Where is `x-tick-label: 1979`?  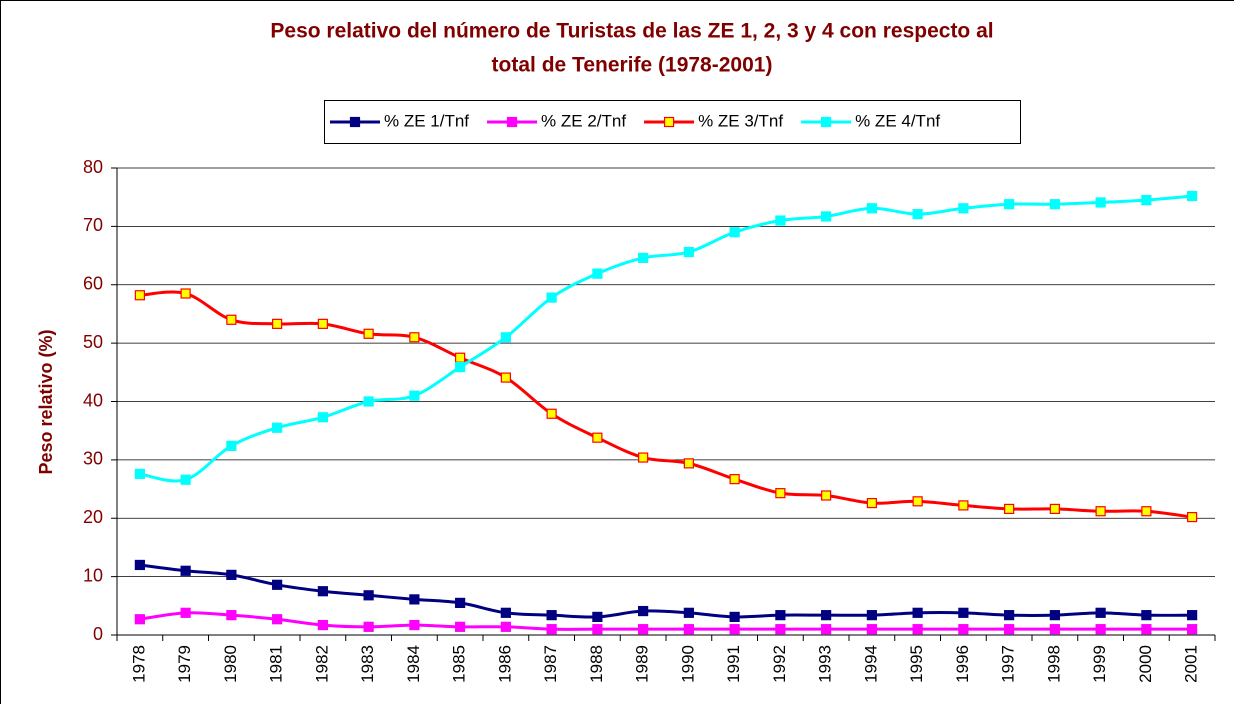 x-tick-label: 1979 is located at coordinates (184, 664).